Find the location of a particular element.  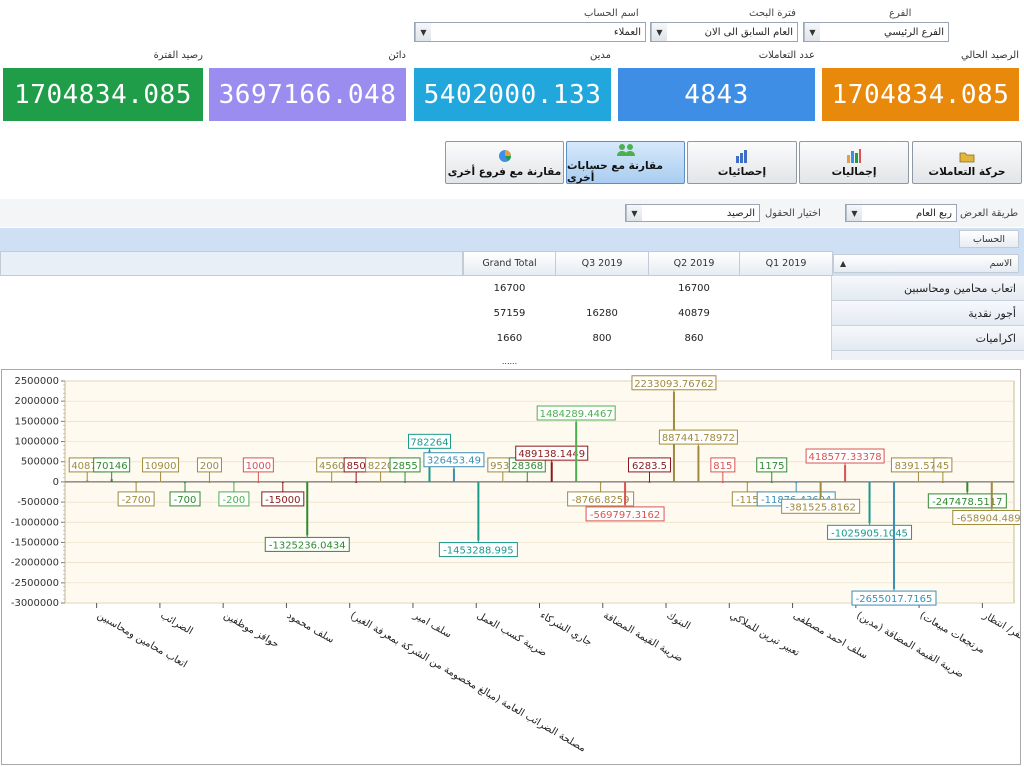

data-label: -658904.4899 is located at coordinates (988, 519).